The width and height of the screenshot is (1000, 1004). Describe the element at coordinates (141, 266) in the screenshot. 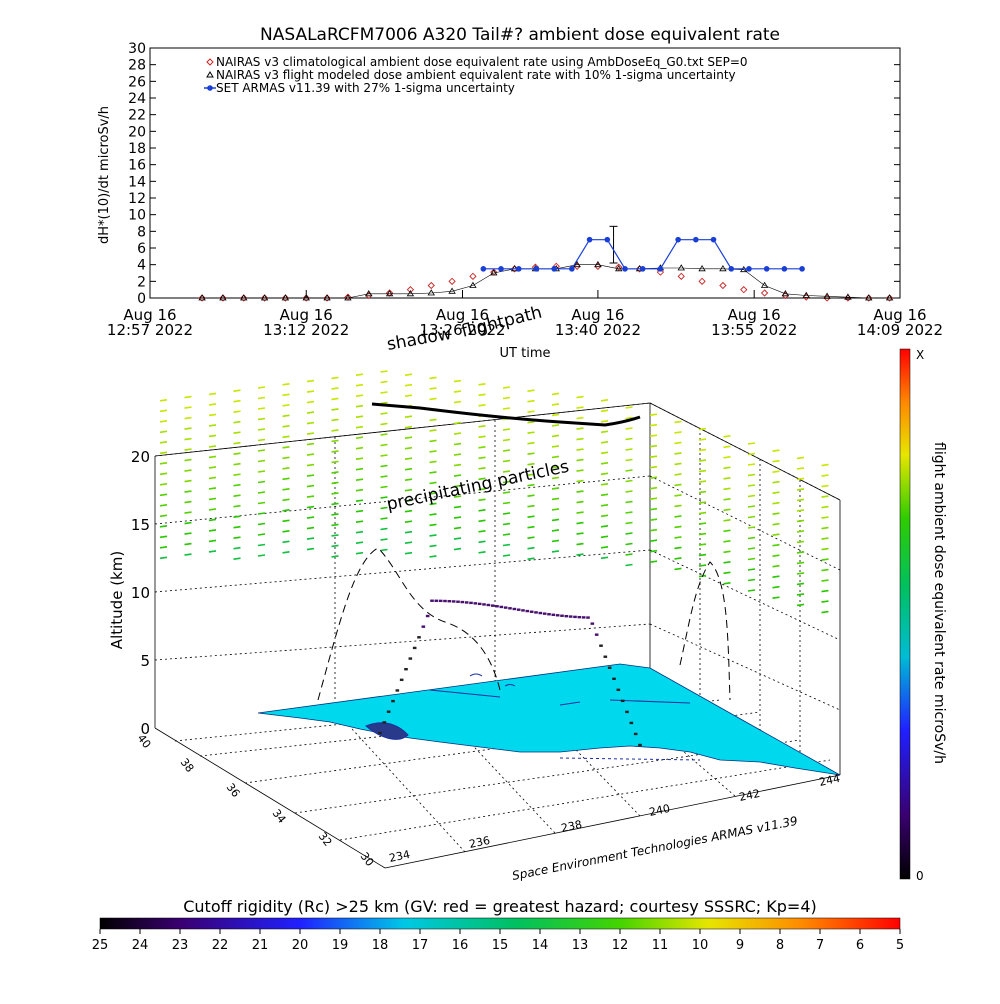

I see `y-tick-label: 4` at that location.